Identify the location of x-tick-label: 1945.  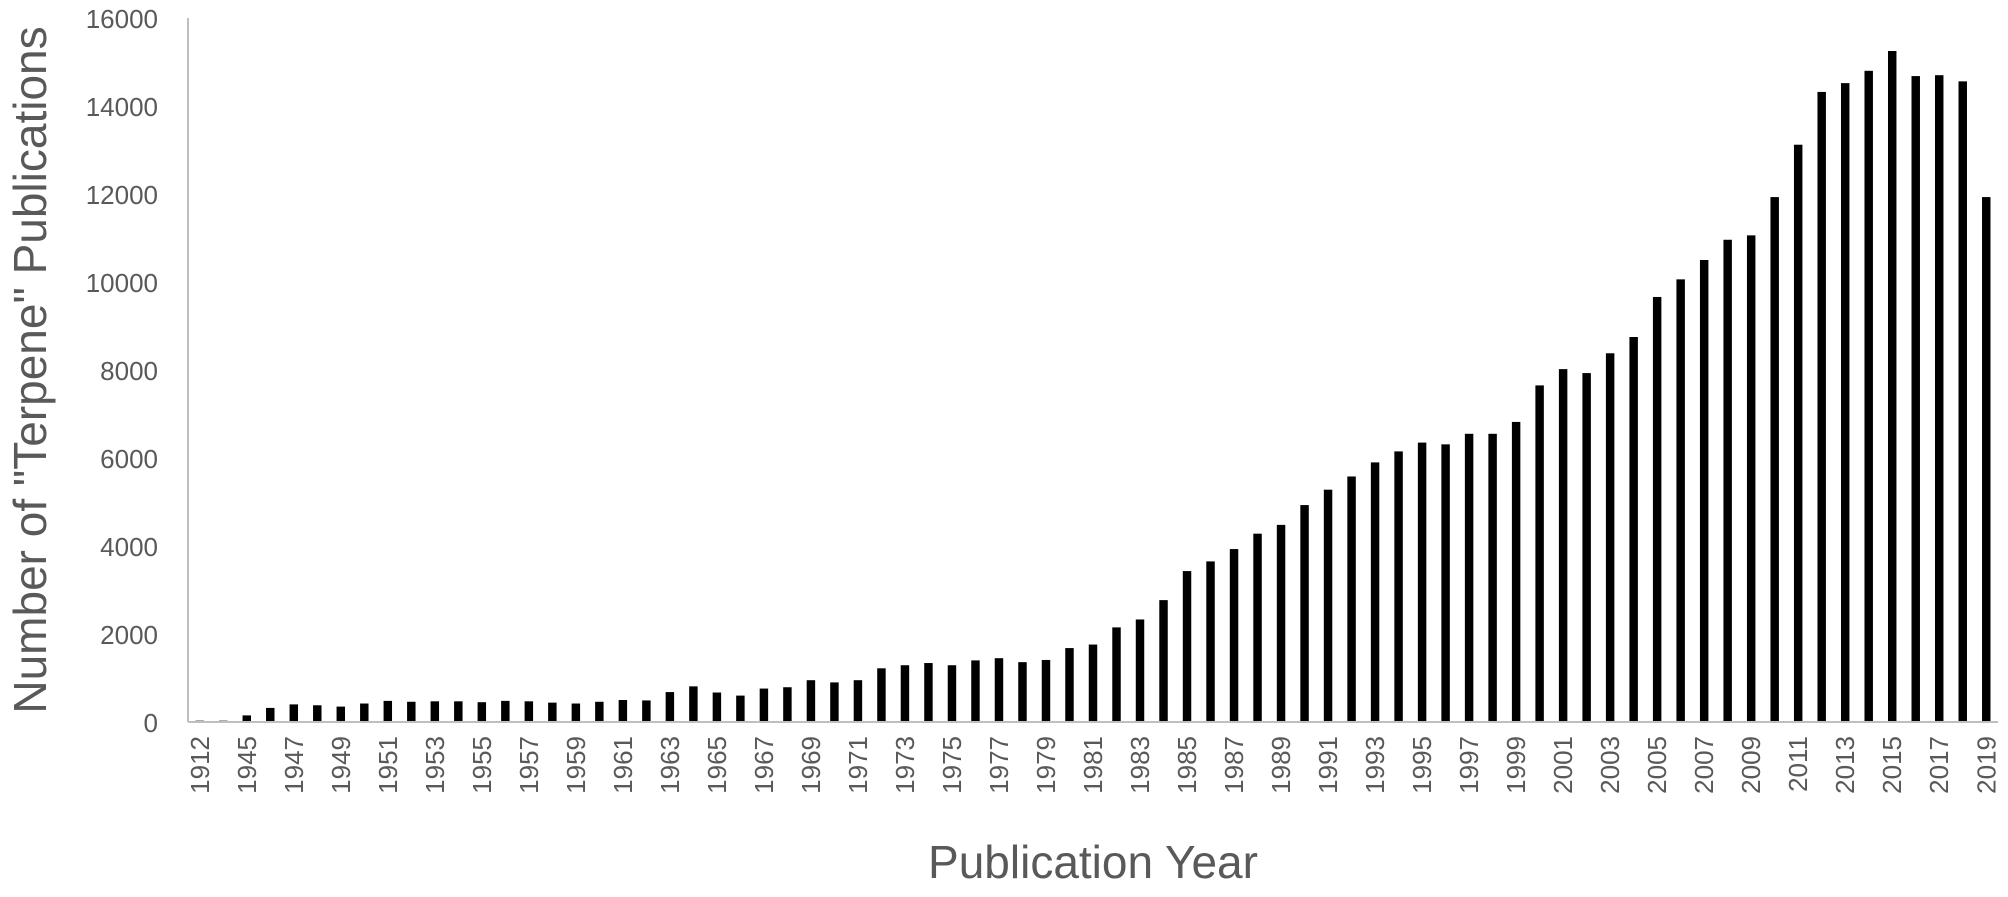
(247, 765).